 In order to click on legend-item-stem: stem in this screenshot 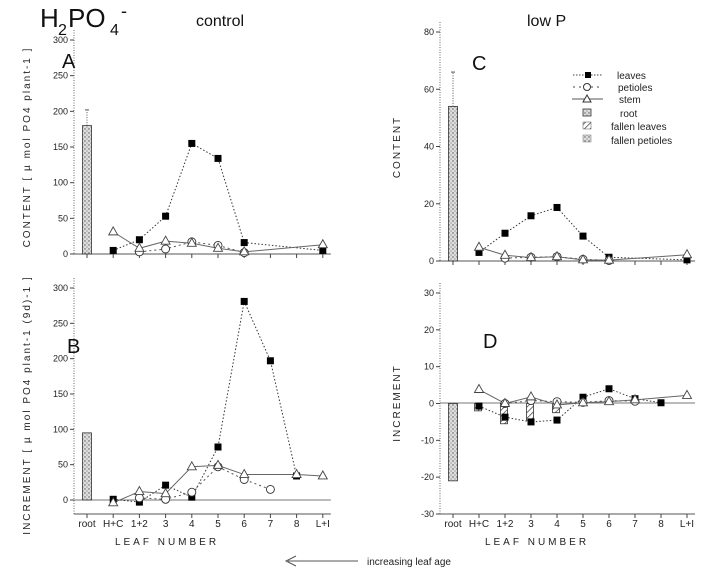, I will do `click(606, 99)`.